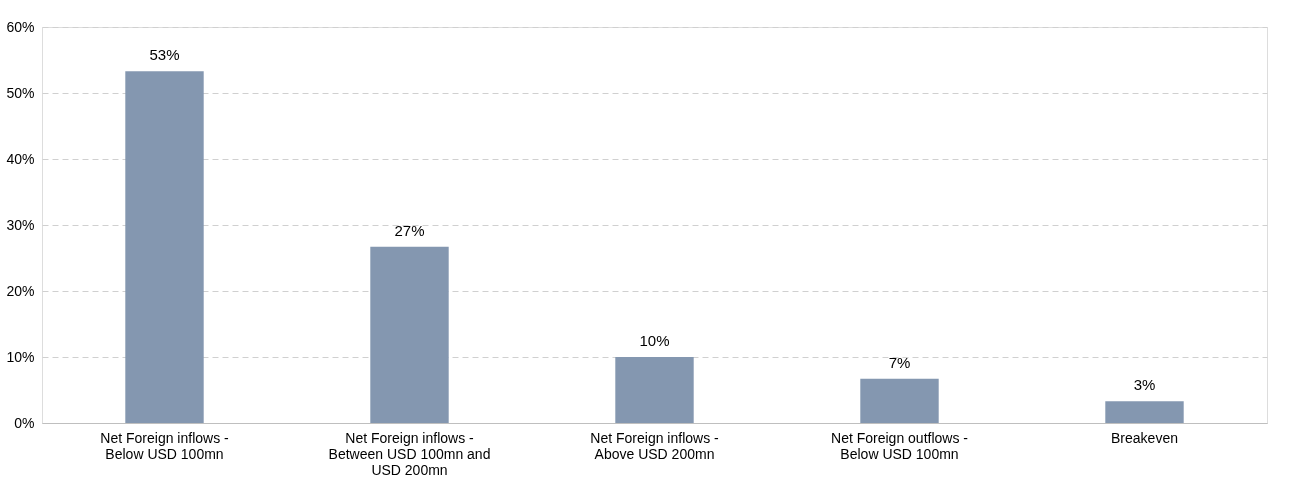 This screenshot has width=1316, height=500. What do you see at coordinates (899, 362) in the screenshot?
I see `data-label: 7%` at bounding box center [899, 362].